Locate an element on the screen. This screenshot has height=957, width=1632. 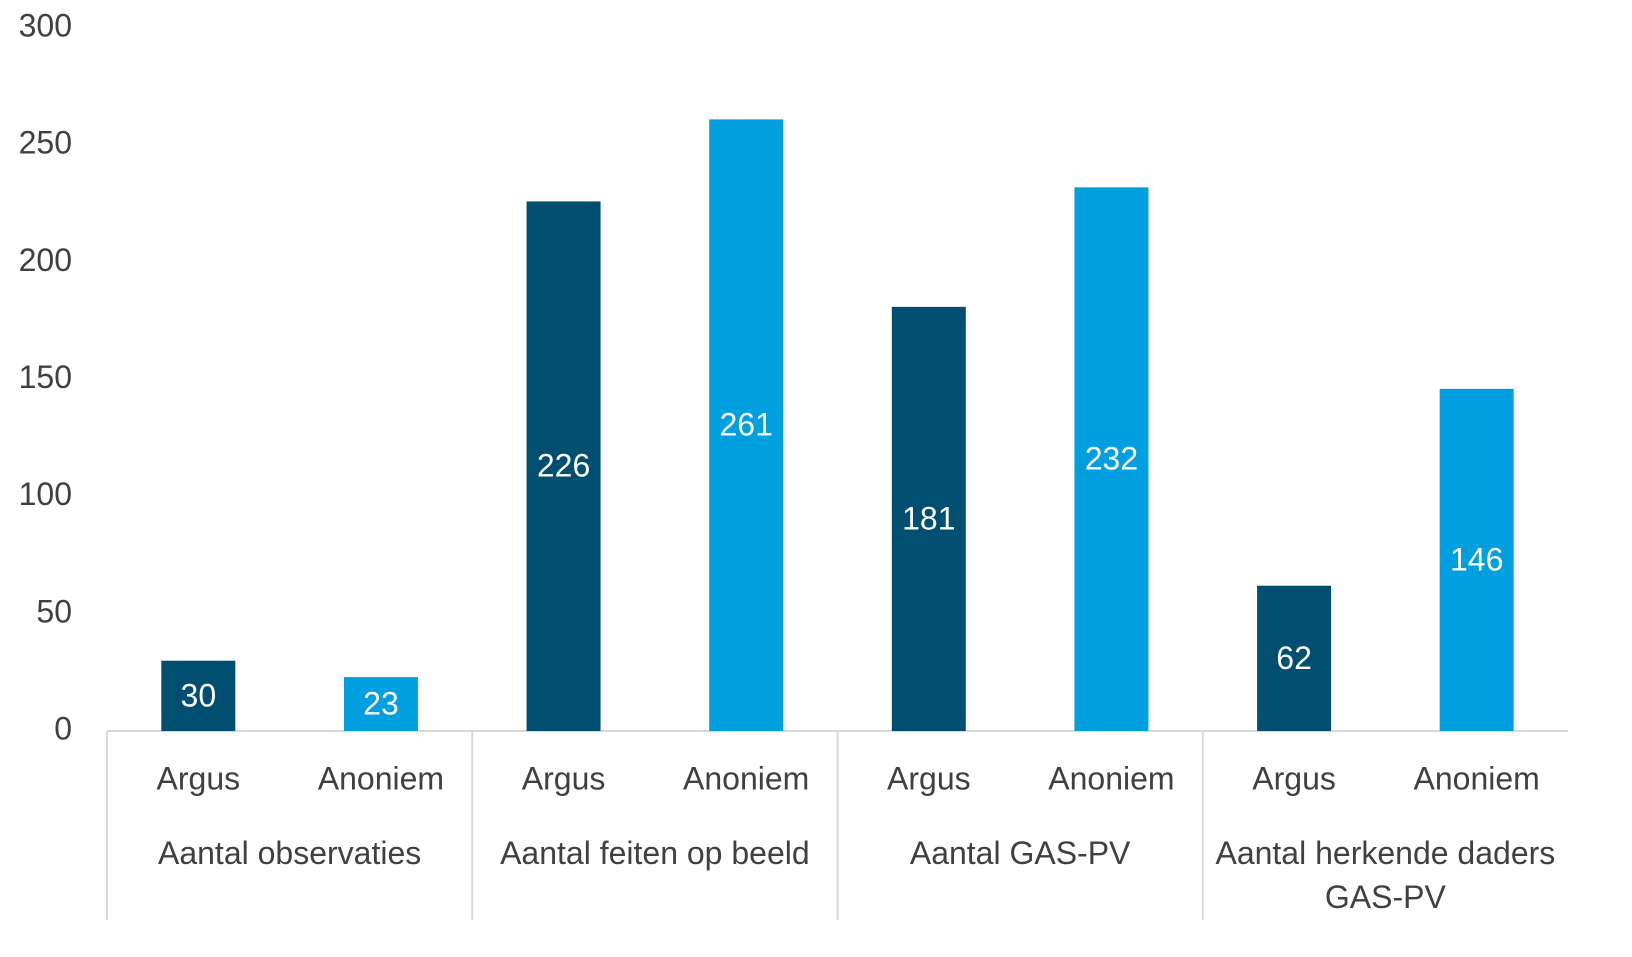
data-label: 181 is located at coordinates (928, 518).